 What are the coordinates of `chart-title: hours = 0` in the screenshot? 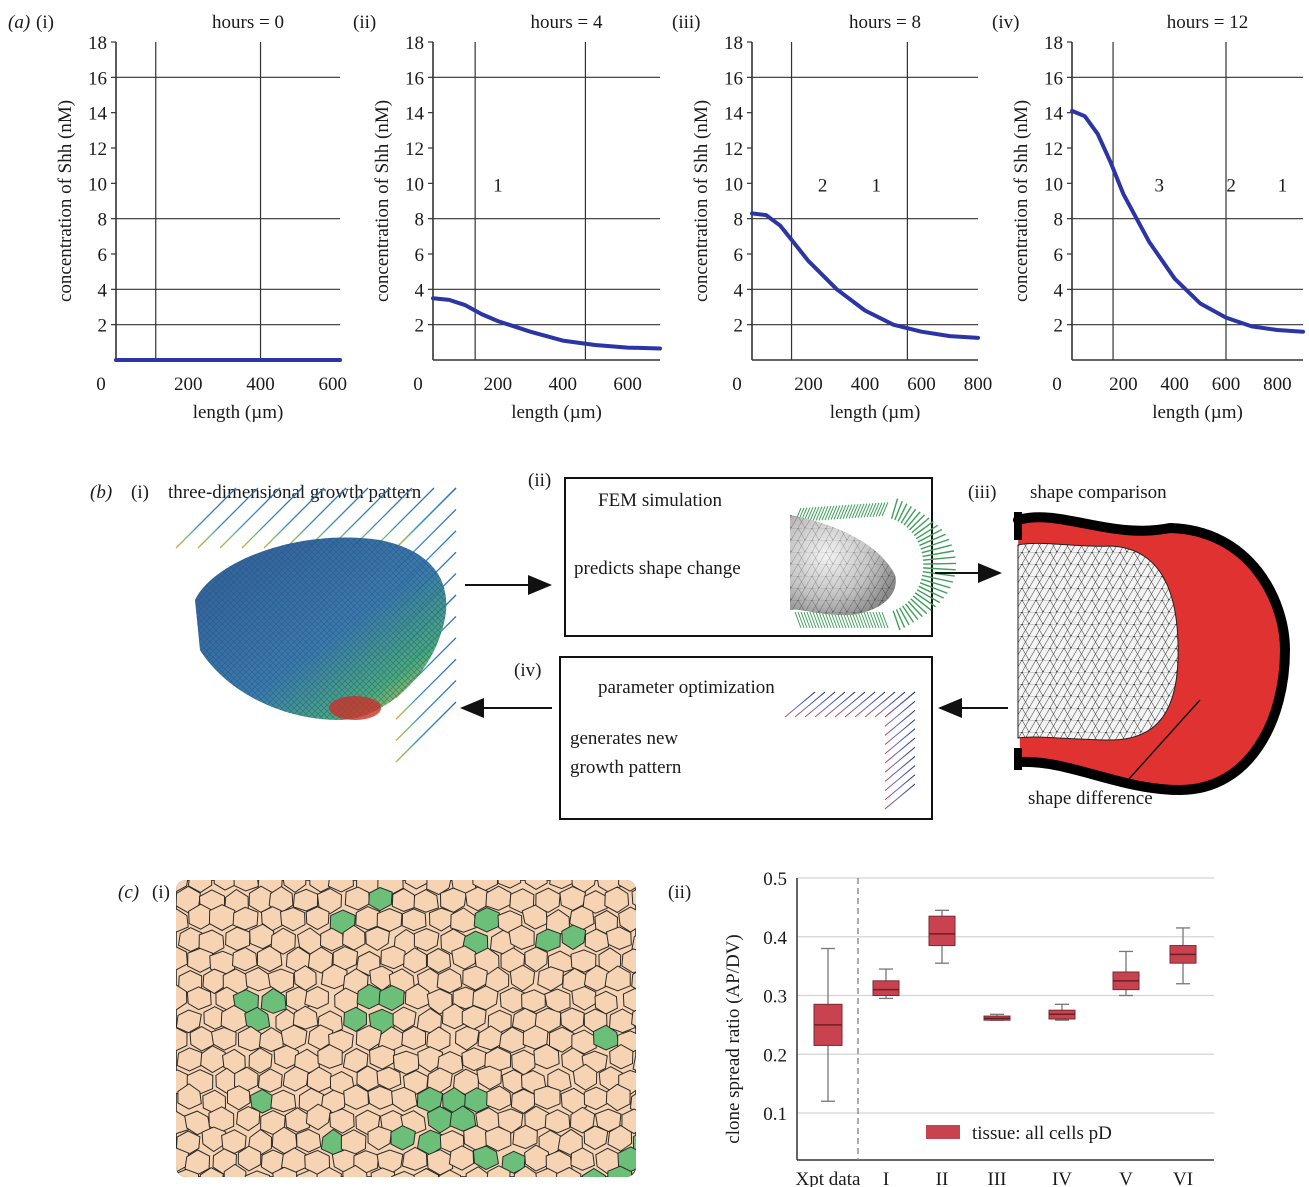 It's located at (248, 22).